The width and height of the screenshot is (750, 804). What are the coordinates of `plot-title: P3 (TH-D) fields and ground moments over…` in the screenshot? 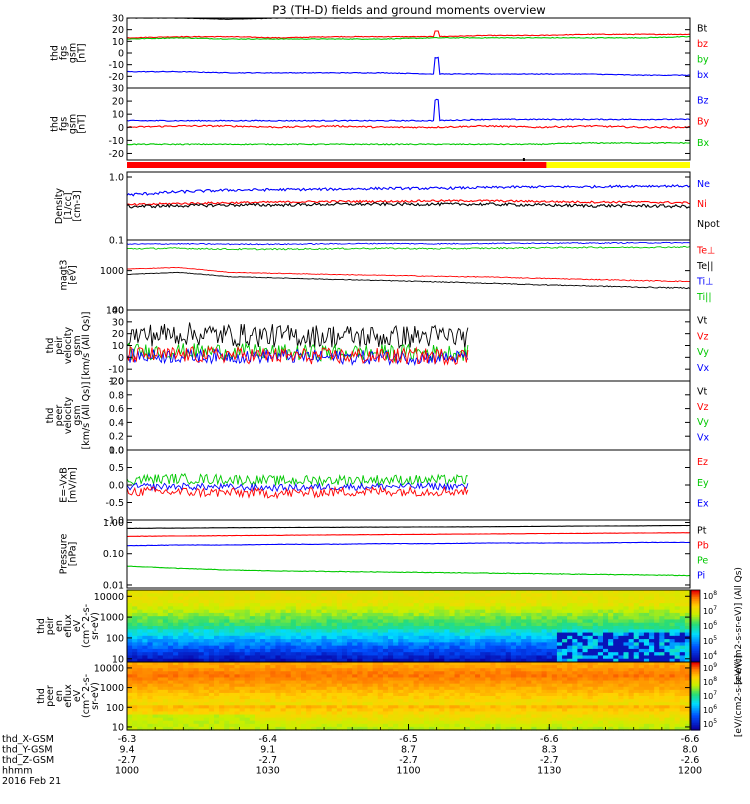 It's located at (408, 10).